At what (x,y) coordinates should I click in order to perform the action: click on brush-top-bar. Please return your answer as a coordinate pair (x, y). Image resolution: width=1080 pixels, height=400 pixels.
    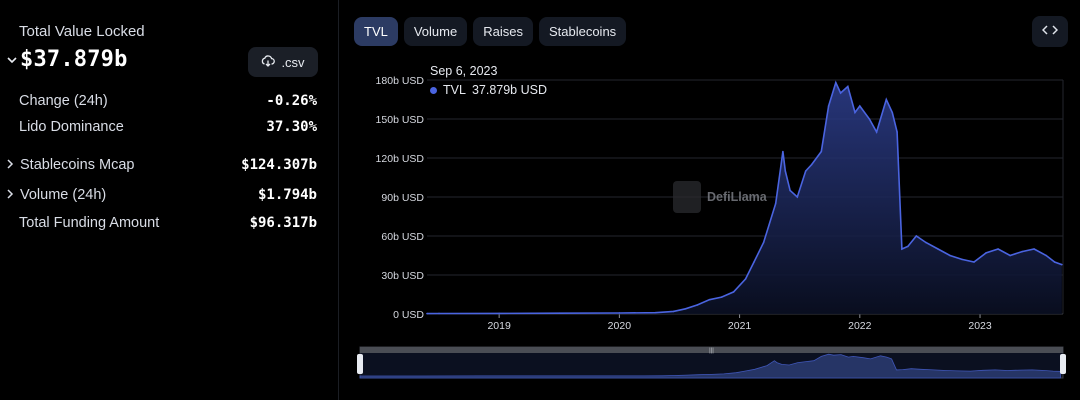
    Looking at the image, I should click on (711, 350).